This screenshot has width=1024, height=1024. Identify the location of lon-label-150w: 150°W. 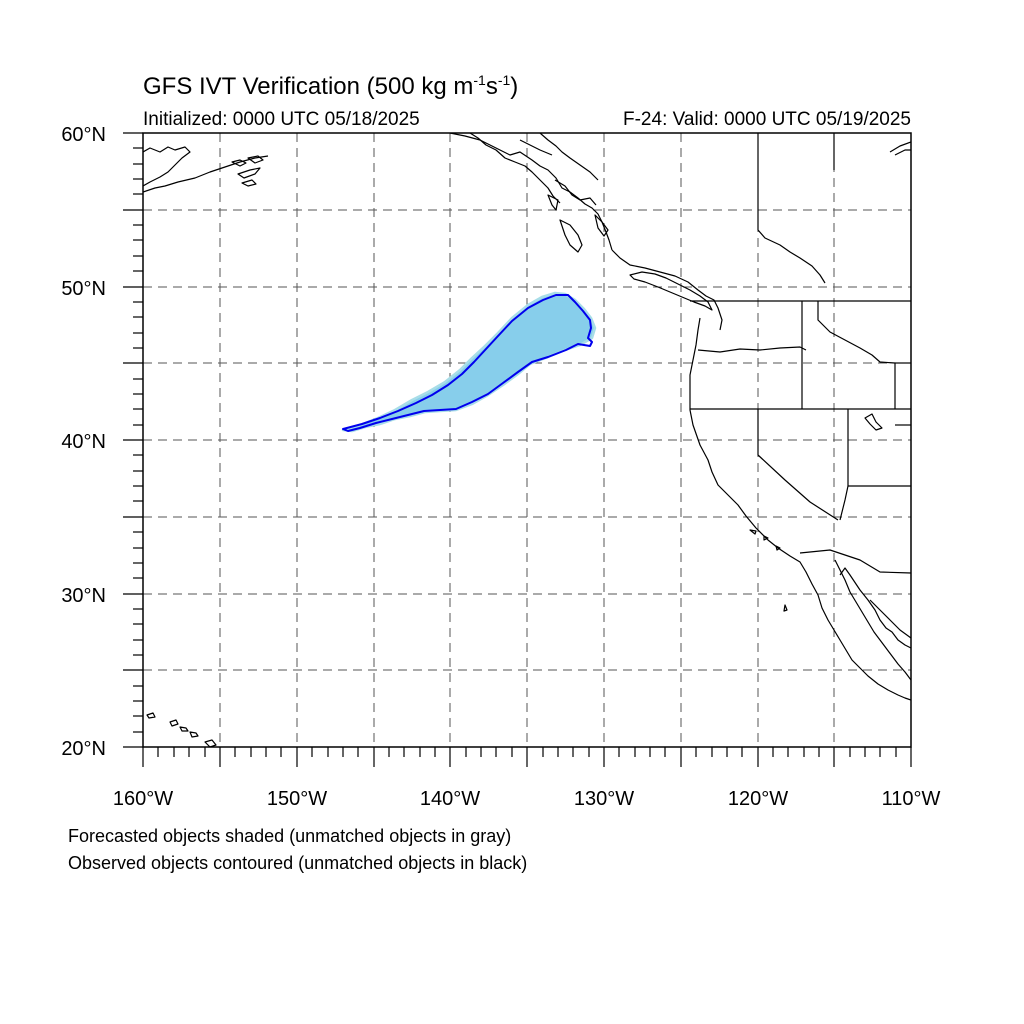
(297, 799).